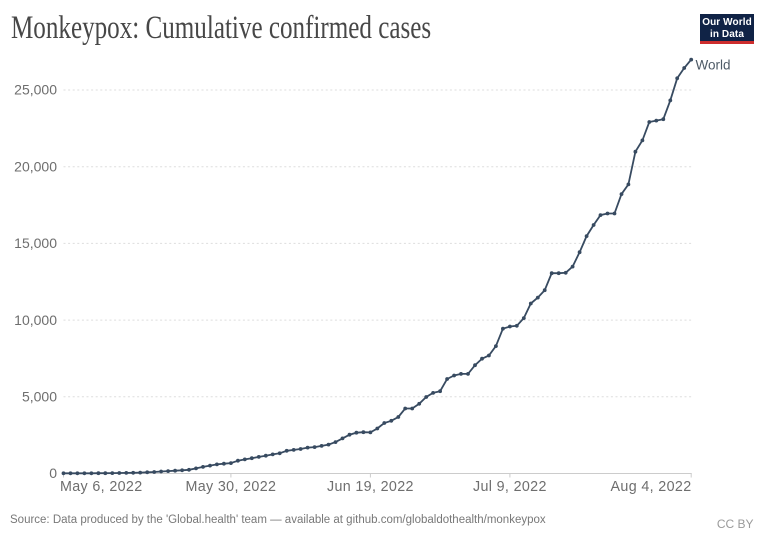 The image size is (768, 542). I want to click on svg-text: 10,000, so click(35, 320).